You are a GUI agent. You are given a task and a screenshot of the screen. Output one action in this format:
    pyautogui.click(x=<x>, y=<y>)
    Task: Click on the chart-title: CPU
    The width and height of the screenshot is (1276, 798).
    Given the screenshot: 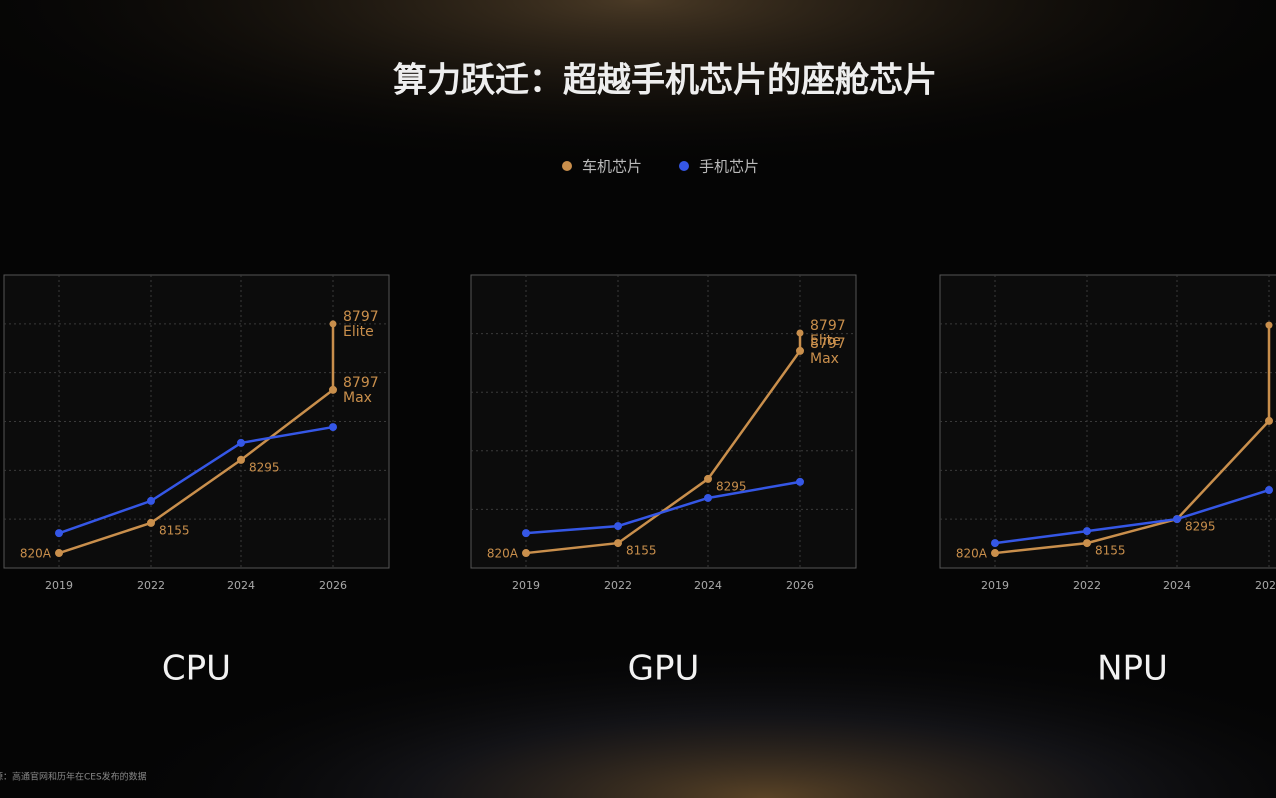 What is the action you would take?
    pyautogui.click(x=196, y=669)
    